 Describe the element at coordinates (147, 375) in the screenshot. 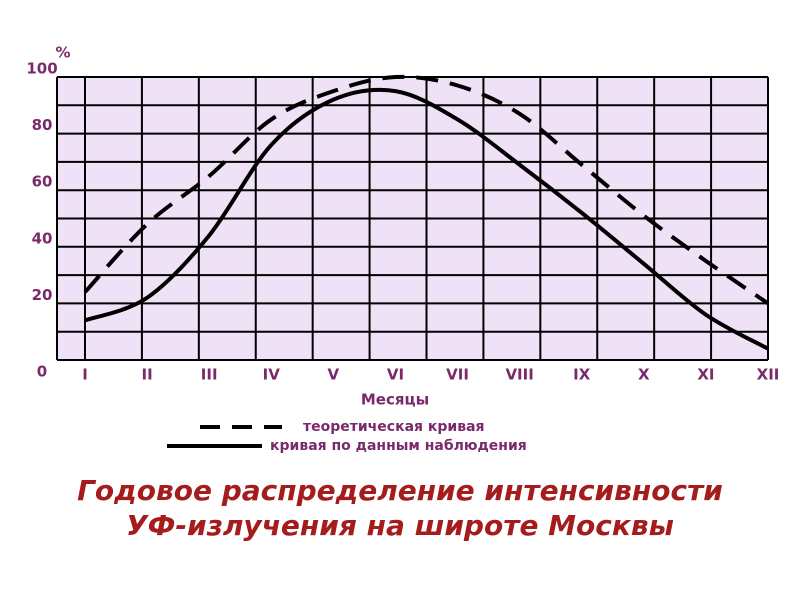

I see `x-tick-label: II` at that location.